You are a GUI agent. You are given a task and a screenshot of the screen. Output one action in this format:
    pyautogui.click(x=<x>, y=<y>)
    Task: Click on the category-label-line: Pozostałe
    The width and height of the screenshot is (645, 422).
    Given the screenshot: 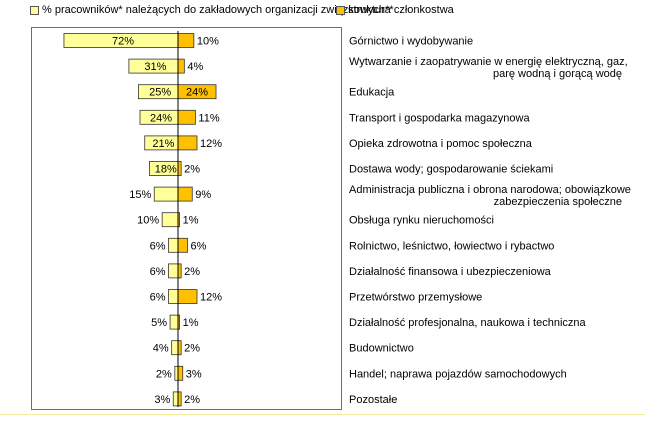 What is the action you would take?
    pyautogui.click(x=373, y=400)
    